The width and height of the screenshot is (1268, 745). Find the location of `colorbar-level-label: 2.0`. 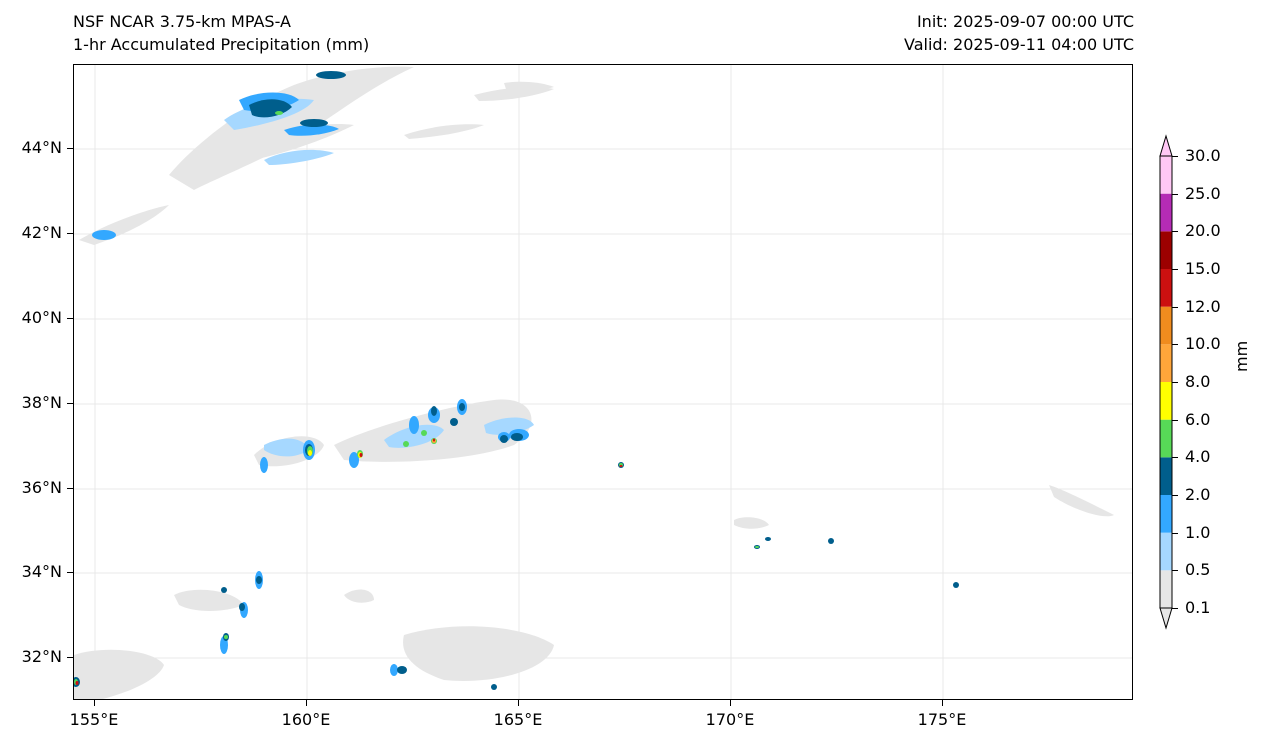

colorbar-level-label: 2.0 is located at coordinates (1198, 494).